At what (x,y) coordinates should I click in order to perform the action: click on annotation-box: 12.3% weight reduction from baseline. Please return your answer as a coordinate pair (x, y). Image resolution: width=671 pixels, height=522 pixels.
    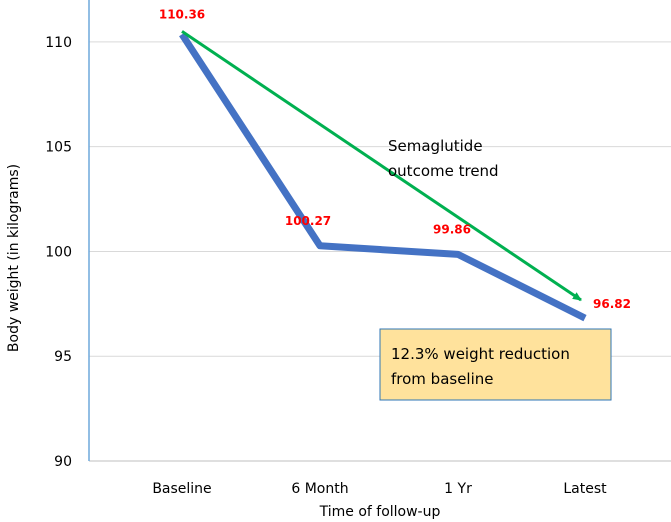
    Looking at the image, I should click on (495, 364).